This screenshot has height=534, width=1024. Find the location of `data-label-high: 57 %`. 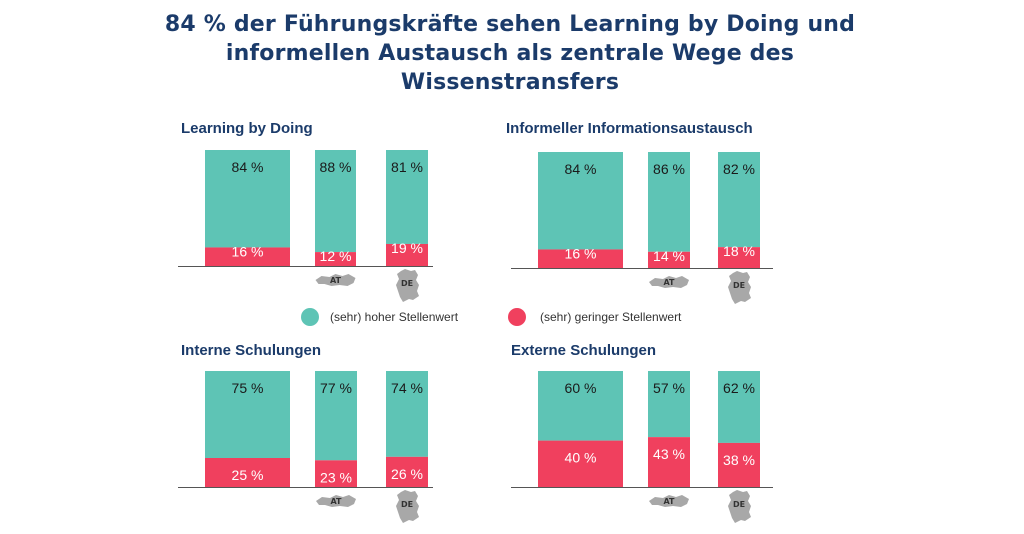

data-label-high: 57 % is located at coordinates (669, 388).